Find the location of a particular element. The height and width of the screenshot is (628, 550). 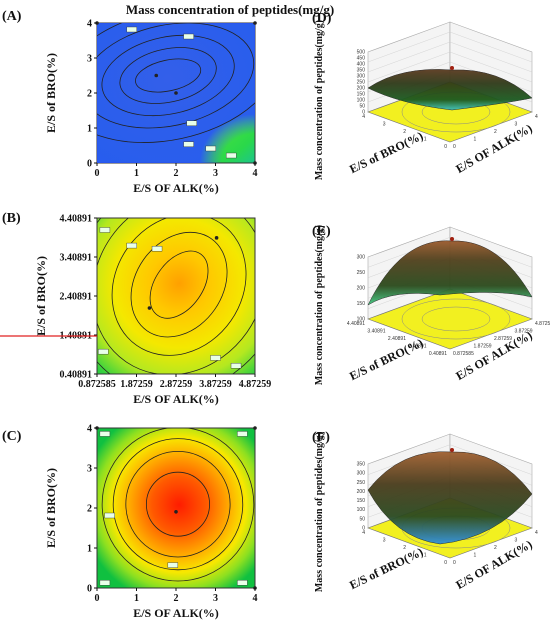

x-tick-label: 2.87259 is located at coordinates (503, 339).